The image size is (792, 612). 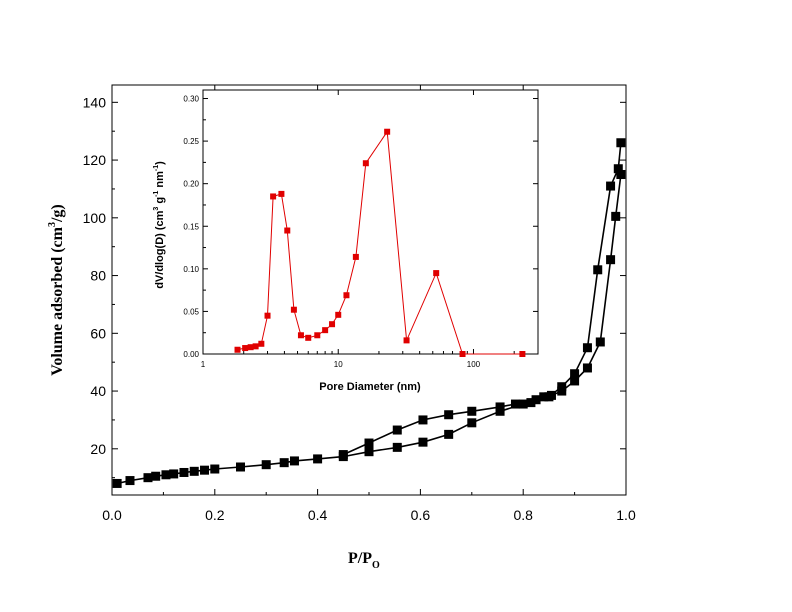 What do you see at coordinates (95, 102) in the screenshot?
I see `main-y-tick-label: 140` at bounding box center [95, 102].